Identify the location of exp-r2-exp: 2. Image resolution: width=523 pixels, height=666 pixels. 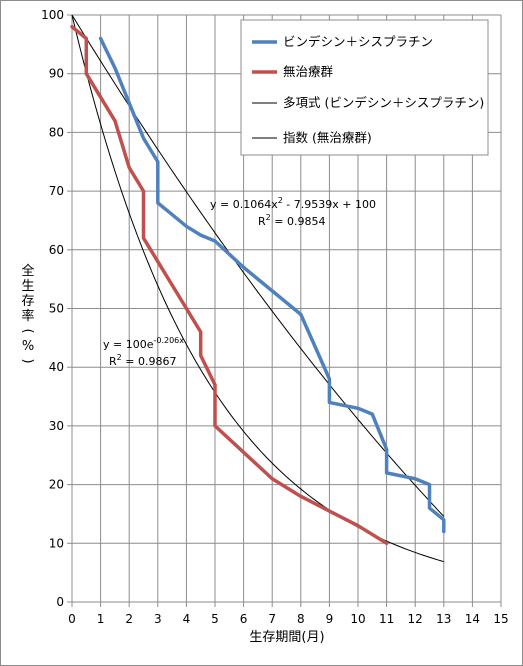
(119, 357).